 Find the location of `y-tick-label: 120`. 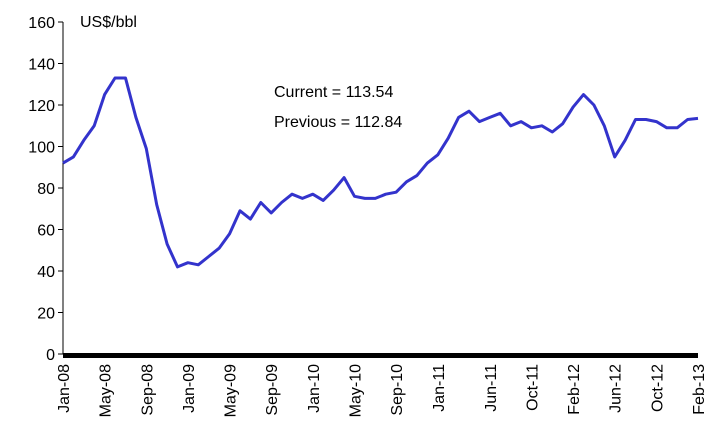

y-tick-label: 120 is located at coordinates (41, 106).